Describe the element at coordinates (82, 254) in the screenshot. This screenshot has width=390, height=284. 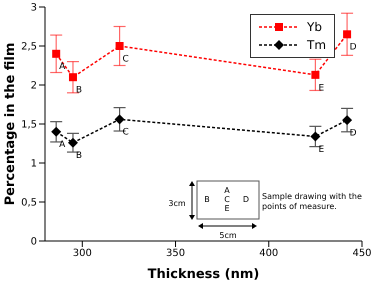
I see `x-tick-label: 300` at that location.